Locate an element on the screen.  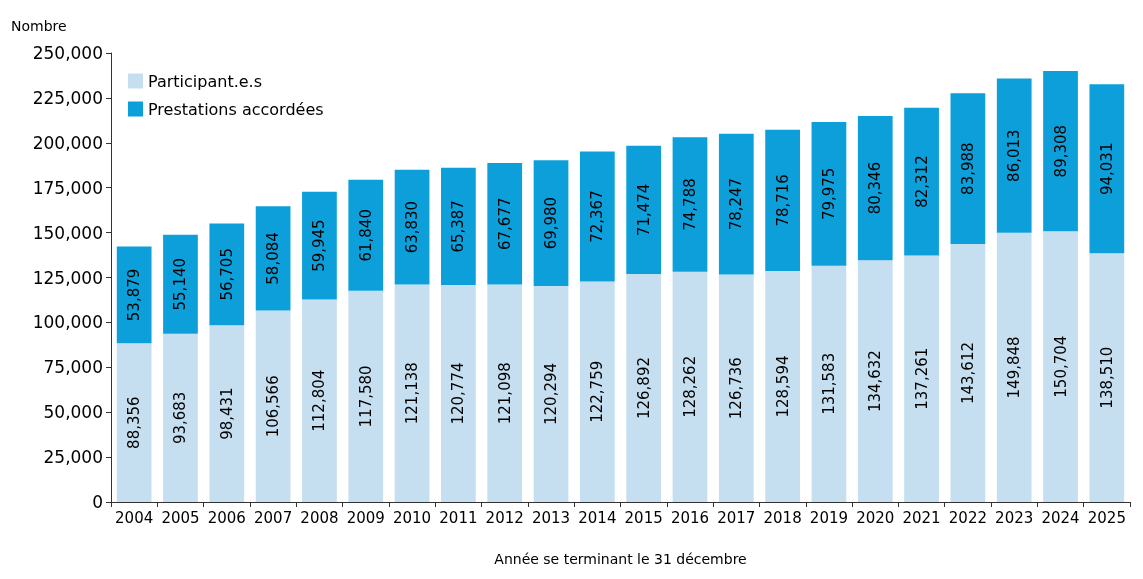
y-tick-label: 225,000 is located at coordinates (67, 97).